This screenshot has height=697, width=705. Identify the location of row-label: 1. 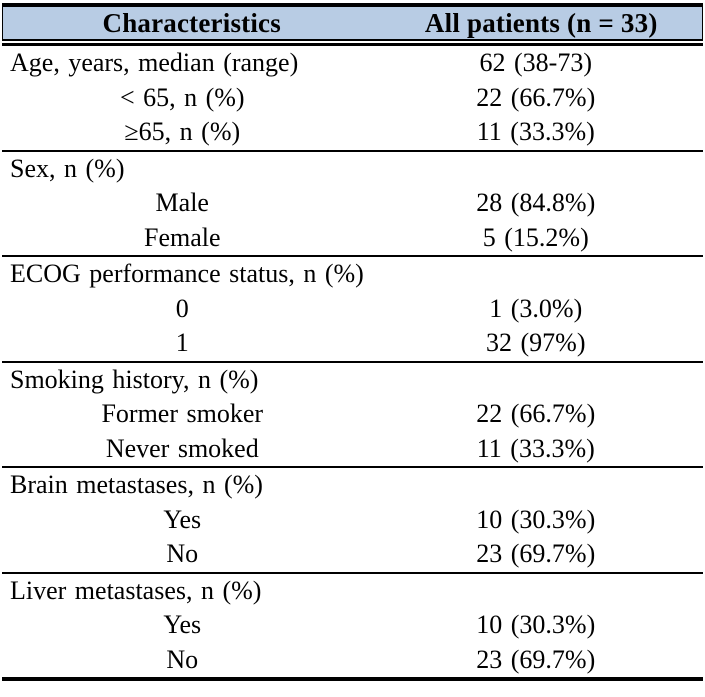
(182, 343).